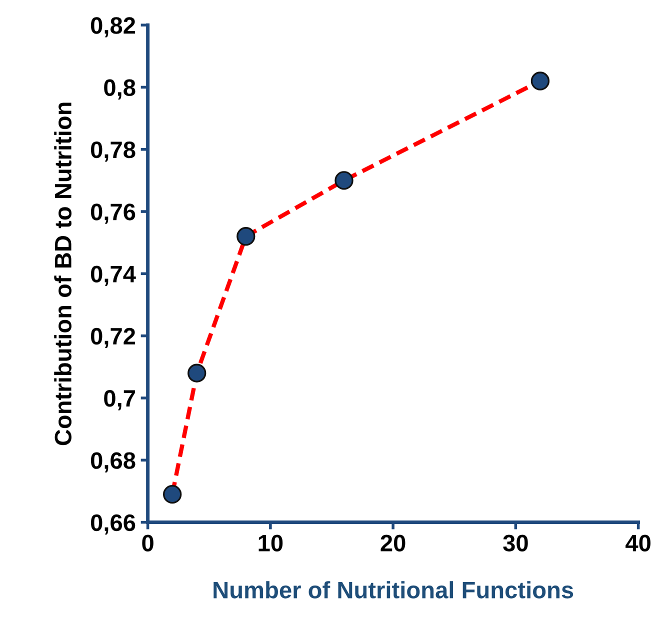 The image size is (654, 627). Describe the element at coordinates (120, 89) in the screenshot. I see `y-tick-label: 0,8` at that location.